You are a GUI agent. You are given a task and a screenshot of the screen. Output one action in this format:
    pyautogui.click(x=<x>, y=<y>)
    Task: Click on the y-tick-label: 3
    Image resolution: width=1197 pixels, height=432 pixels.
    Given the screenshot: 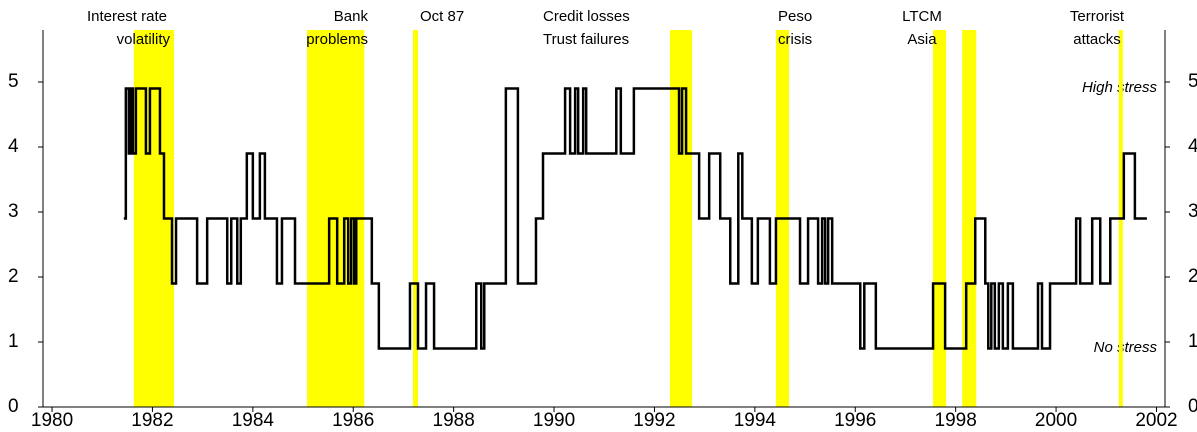 What is the action you would take?
    pyautogui.click(x=13, y=211)
    